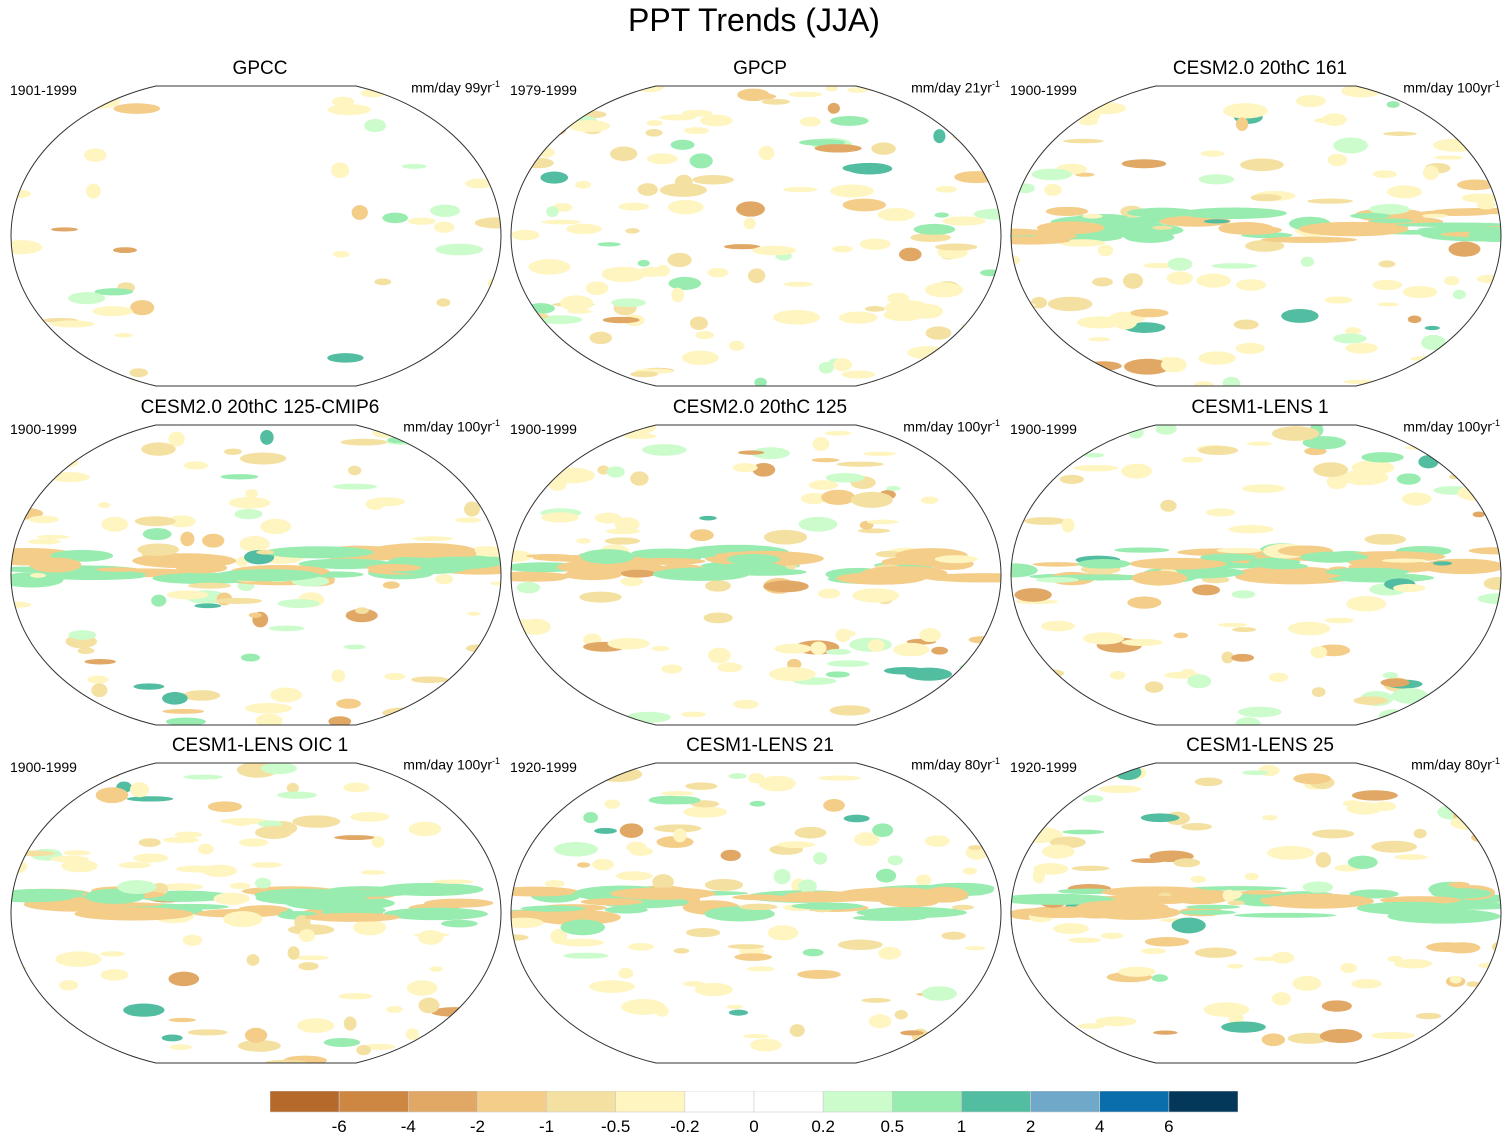 Image resolution: width=1508 pixels, height=1142 pixels. Describe the element at coordinates (1043, 429) in the screenshot. I see `panel-period: 1900-1999` at that location.